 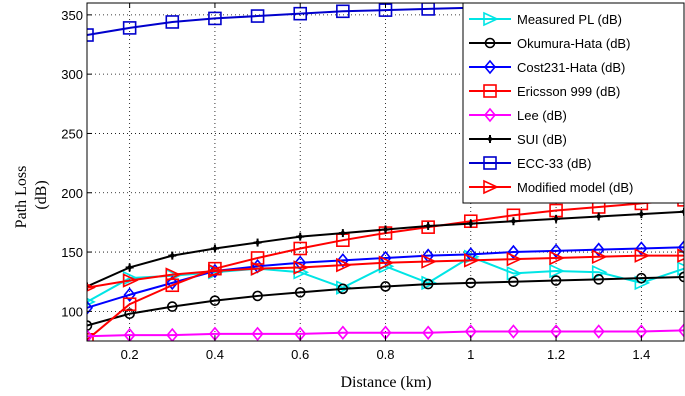 What do you see at coordinates (568, 91) in the screenshot?
I see `legend-label: Ericsson 999 (dB)` at bounding box center [568, 91].